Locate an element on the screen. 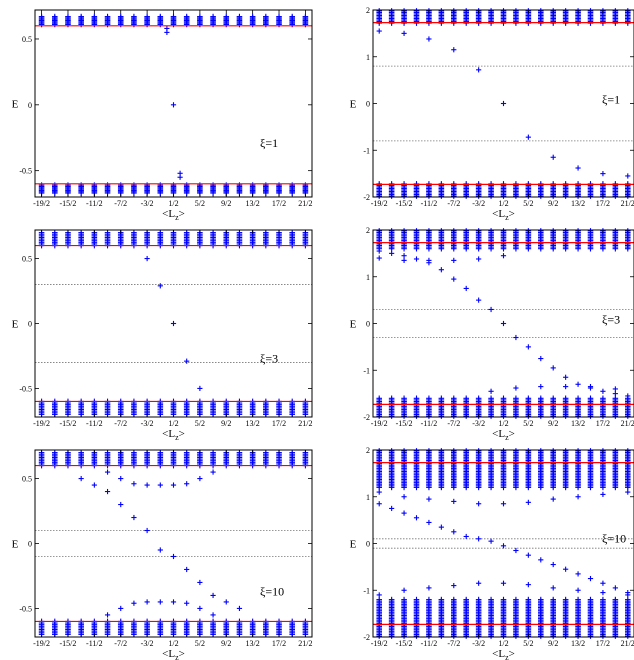 The height and width of the screenshot is (660, 634). xi-annotation: ξ=3 is located at coordinates (611, 320).